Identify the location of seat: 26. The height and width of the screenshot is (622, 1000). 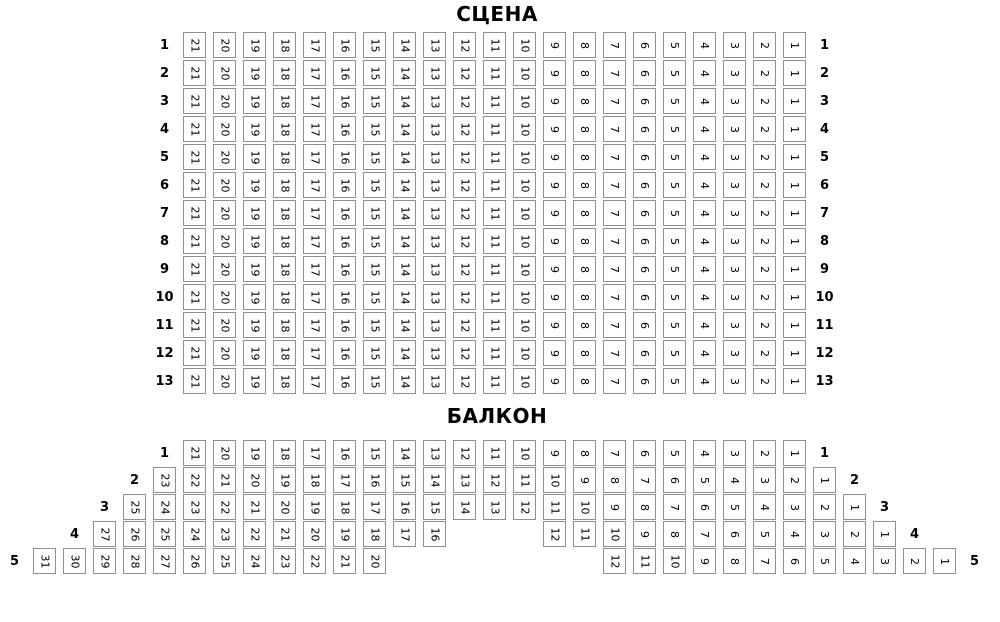
(134, 534).